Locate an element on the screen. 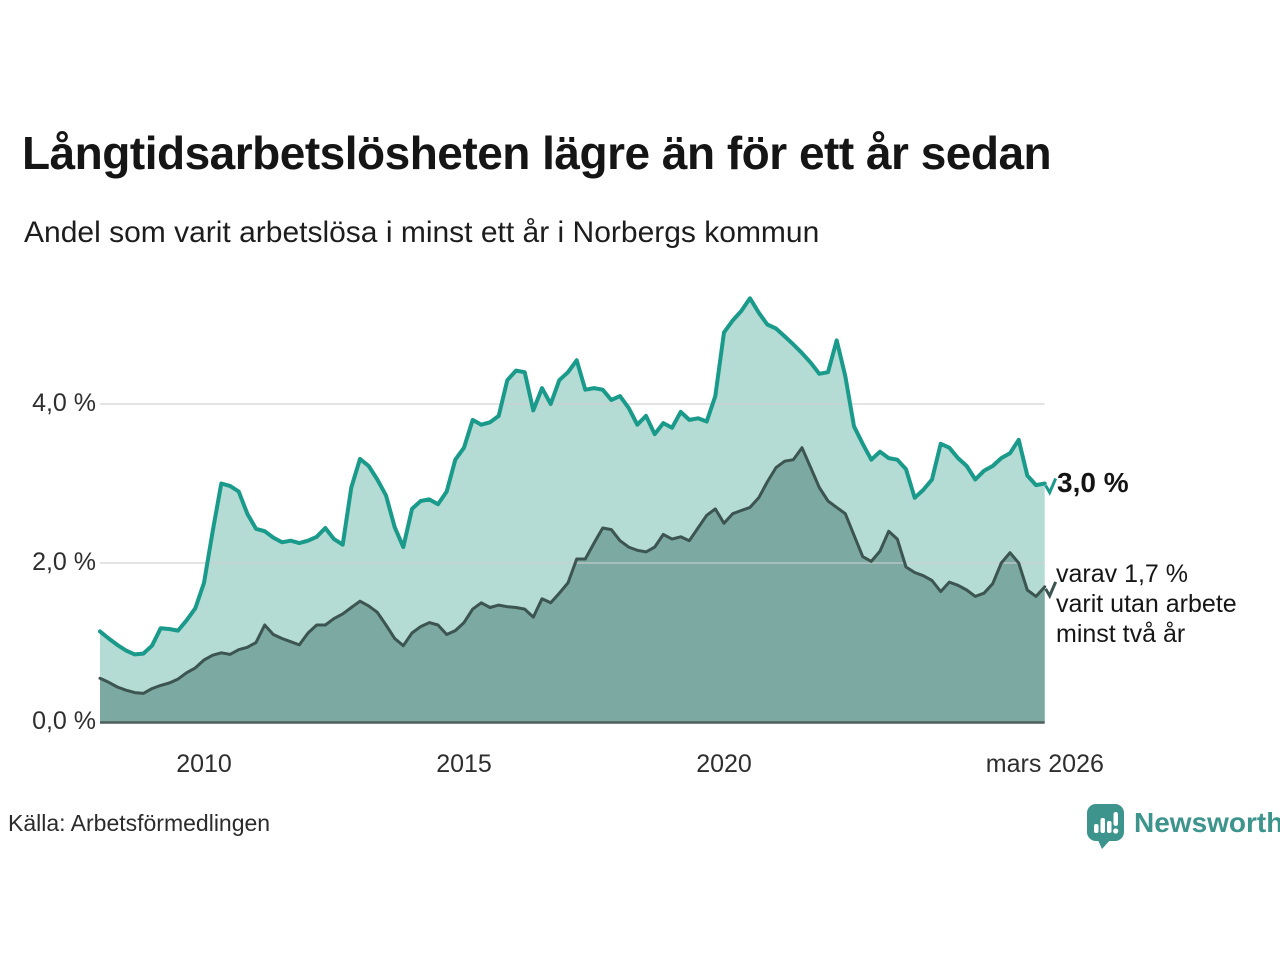 The image size is (1280, 960). y-axis-label: 4,0 % is located at coordinates (64, 403).